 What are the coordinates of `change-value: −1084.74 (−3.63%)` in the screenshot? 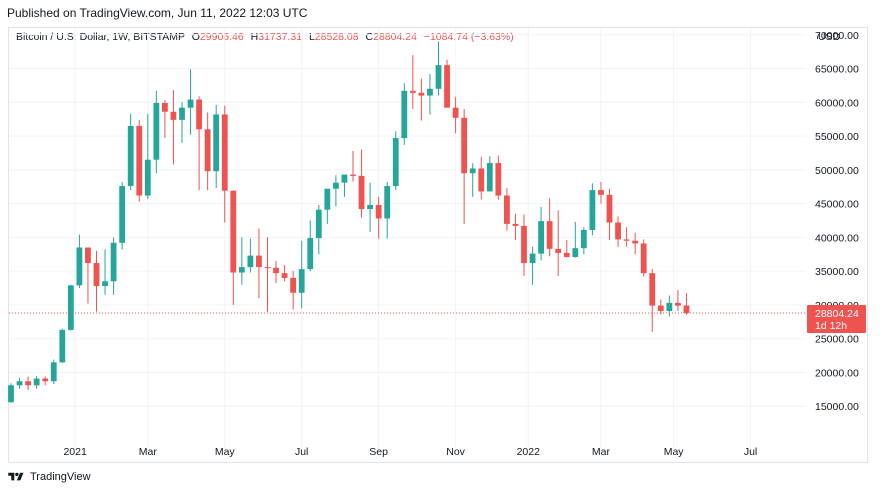 It's located at (468, 37).